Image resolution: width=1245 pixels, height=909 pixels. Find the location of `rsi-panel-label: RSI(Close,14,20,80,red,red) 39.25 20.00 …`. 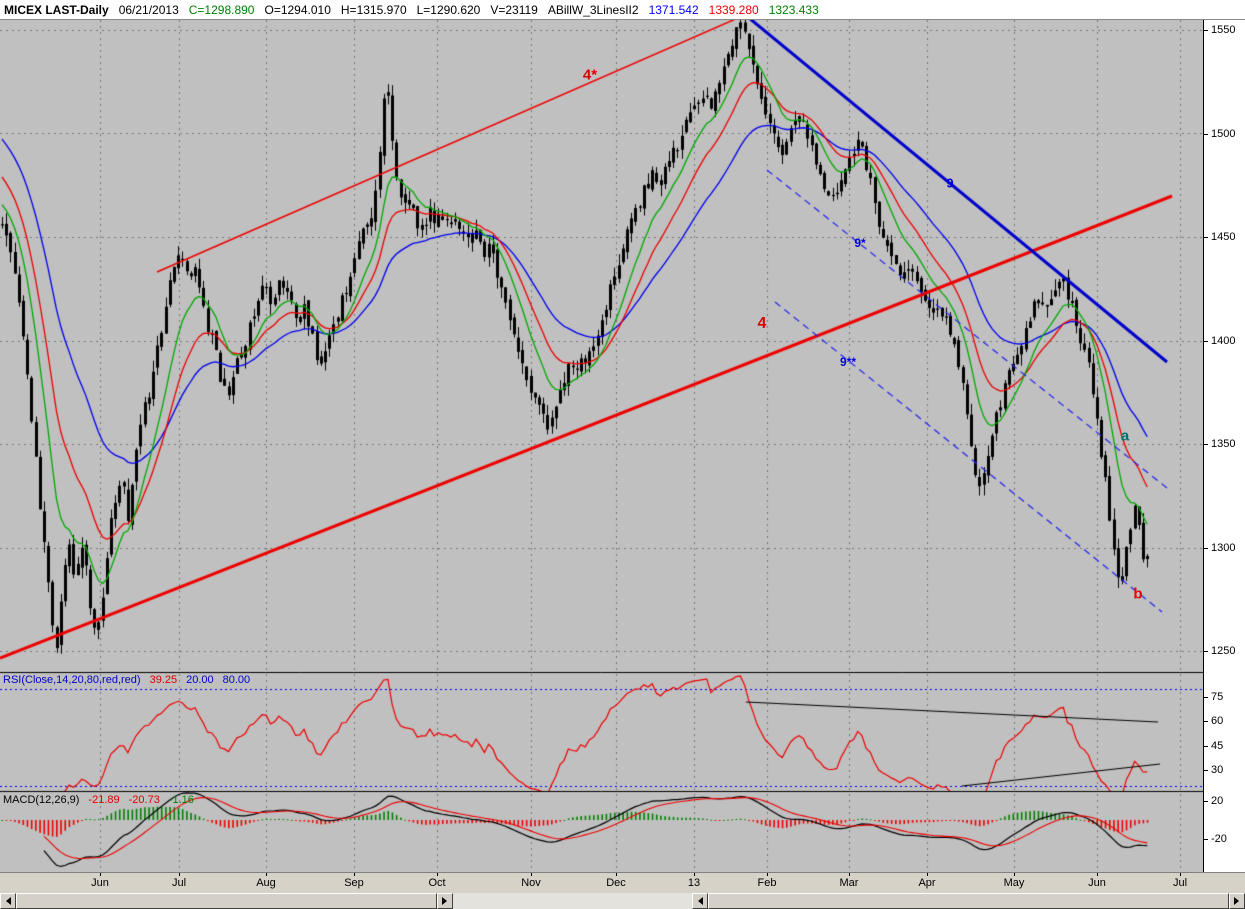

rsi-panel-label: RSI(Close,14,20,80,red,red) 39.25 20.00 … is located at coordinates (126, 680).